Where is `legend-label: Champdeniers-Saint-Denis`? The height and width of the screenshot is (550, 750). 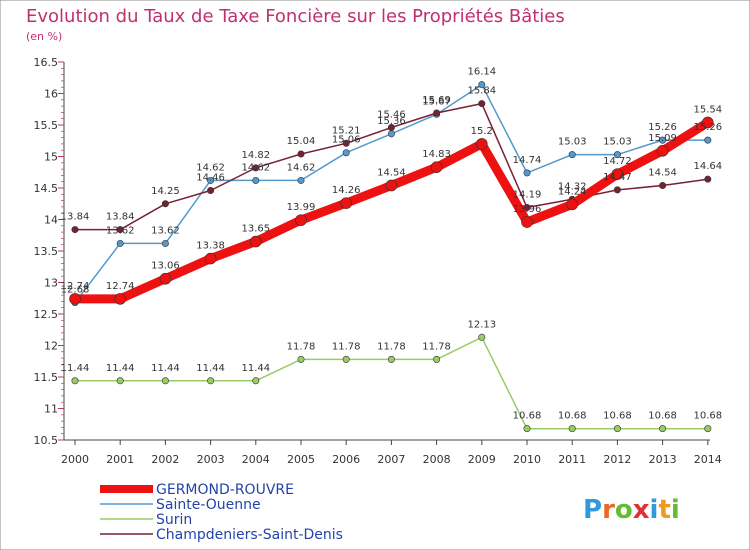
legend-label: Champdeniers-Saint-Denis is located at coordinates (249, 535).